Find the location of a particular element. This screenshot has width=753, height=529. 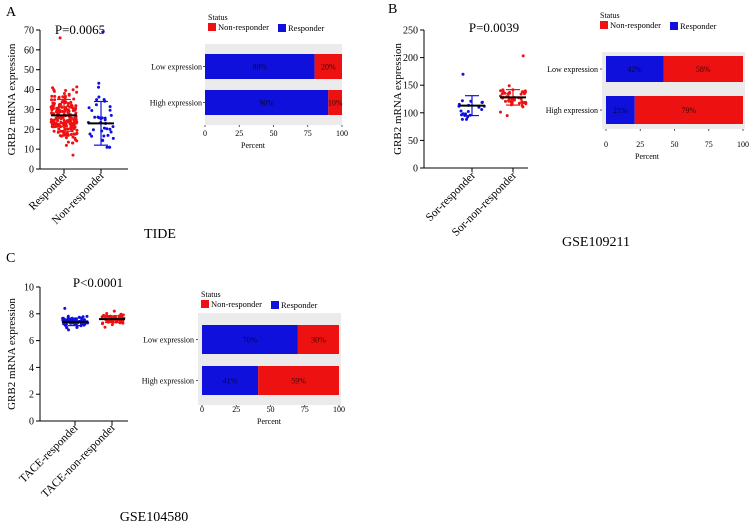

y-tick-label: 250 is located at coordinates (410, 31).